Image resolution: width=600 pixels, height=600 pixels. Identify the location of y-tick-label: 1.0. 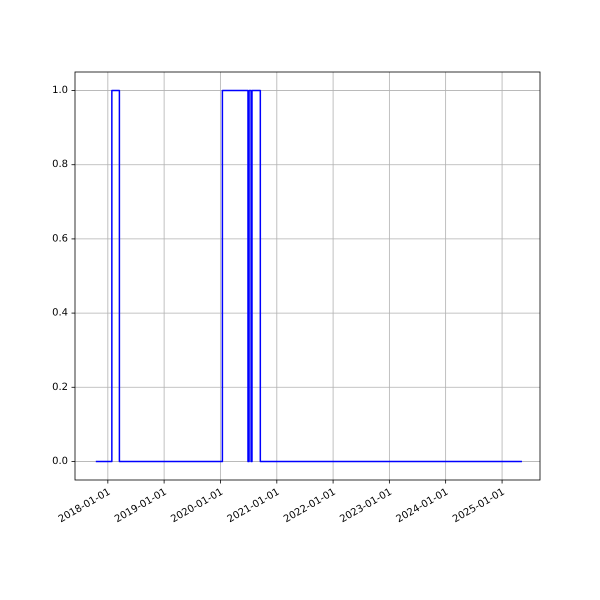
(60, 90).